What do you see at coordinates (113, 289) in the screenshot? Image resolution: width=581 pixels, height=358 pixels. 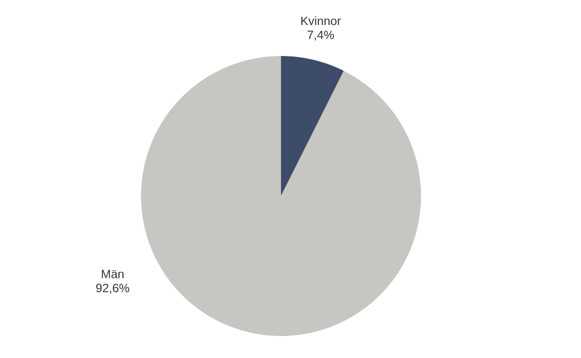 I see `data-label: 92,6%` at bounding box center [113, 289].